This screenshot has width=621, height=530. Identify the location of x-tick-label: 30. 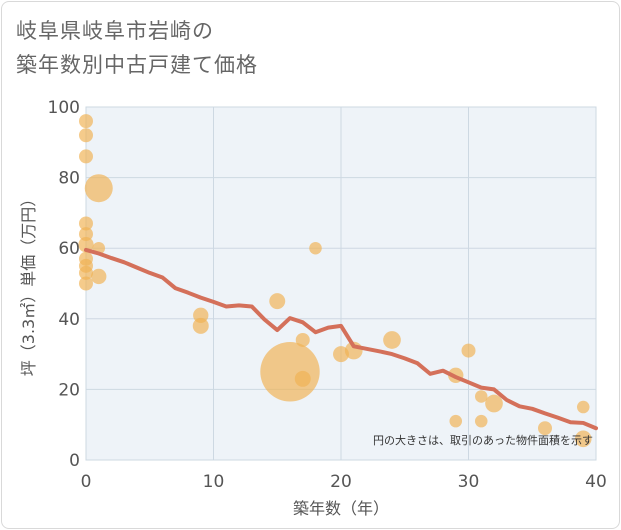
(469, 482).